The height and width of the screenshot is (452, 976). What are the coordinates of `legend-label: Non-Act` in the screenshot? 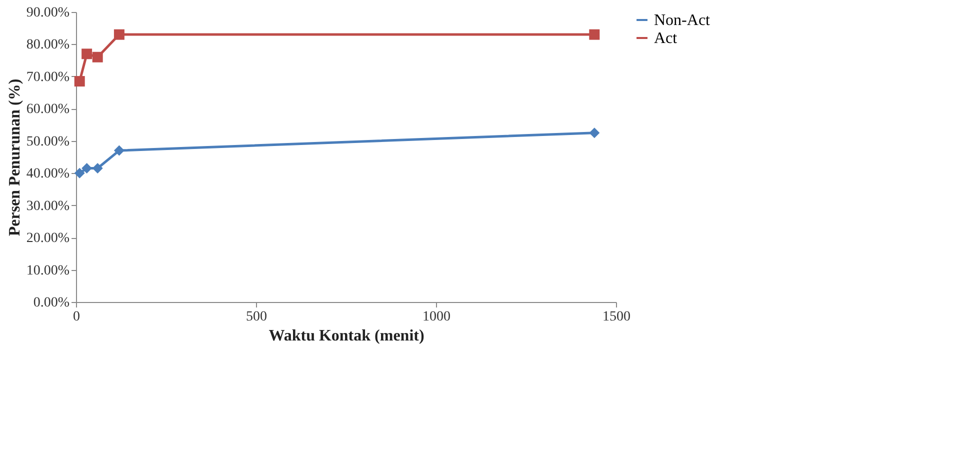 It's located at (682, 20).